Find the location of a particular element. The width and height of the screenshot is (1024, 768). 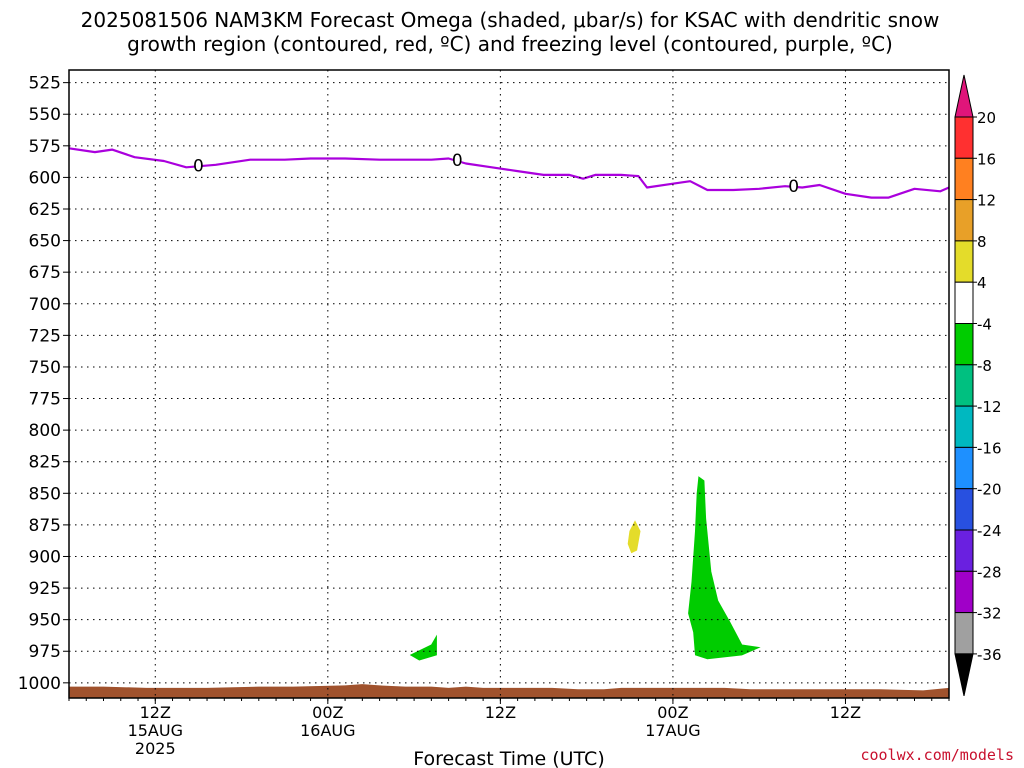

credit-text: coolwx.com/models is located at coordinates (937, 755).